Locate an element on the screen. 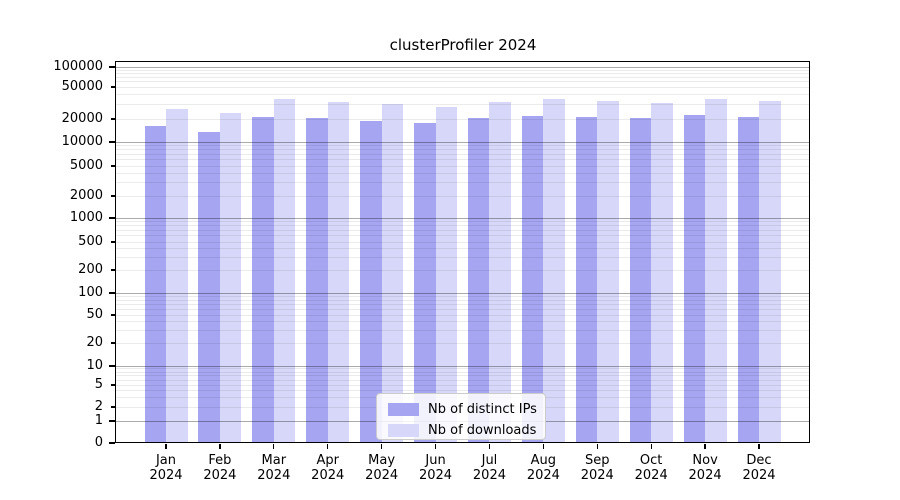 The height and width of the screenshot is (500, 900). x-tick-label-mar: Mar 2024 is located at coordinates (274, 468).